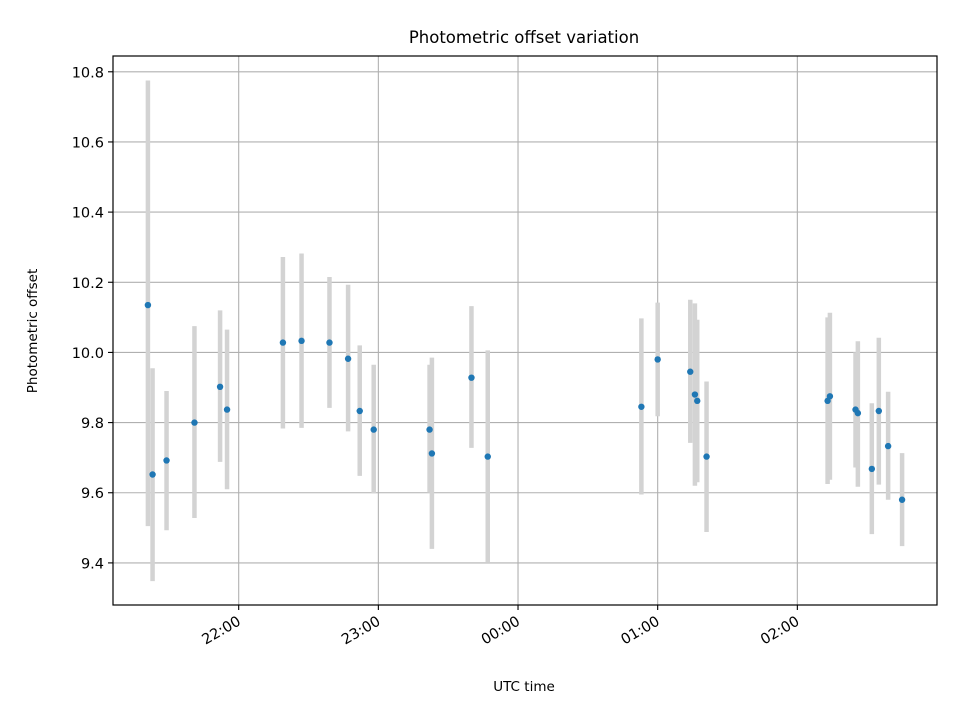 Image resolution: width=960 pixels, height=724 pixels. What do you see at coordinates (88, 73) in the screenshot?
I see `y-tick-label: 10.8` at bounding box center [88, 73].